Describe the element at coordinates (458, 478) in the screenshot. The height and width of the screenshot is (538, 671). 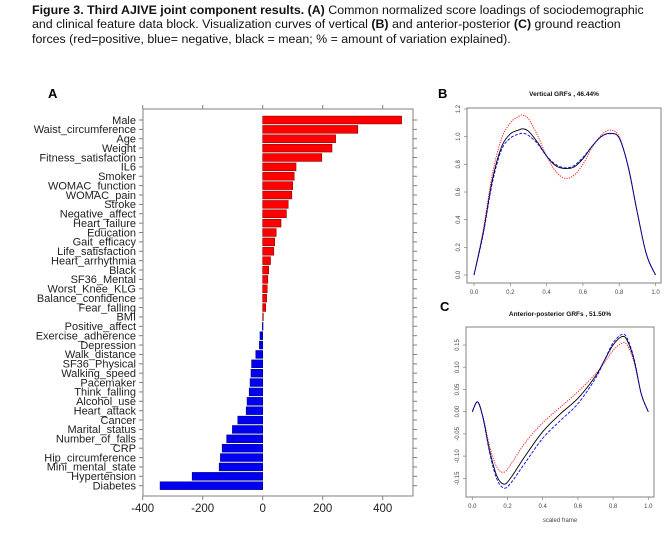
I see `y-tick-label: -0.15` at that location.